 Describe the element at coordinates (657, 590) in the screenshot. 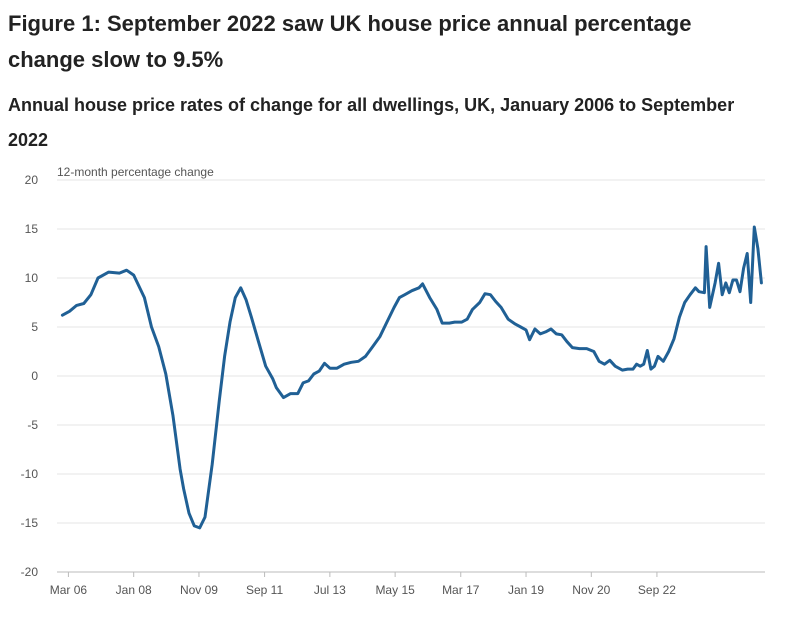

I see `x-tick-label: Sep 22` at that location.